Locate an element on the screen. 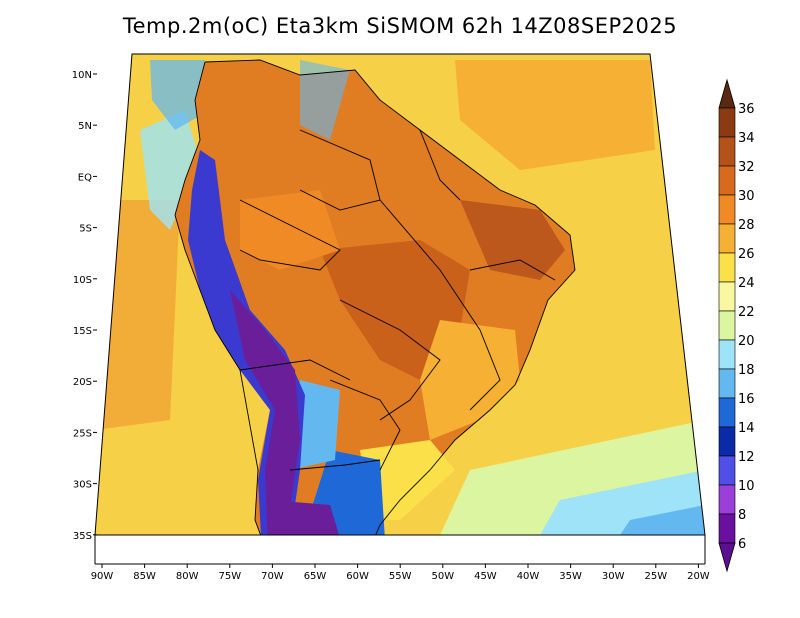 Image resolution: width=800 pixels, height=618 pixels. colorbar-label: 34 is located at coordinates (746, 138).